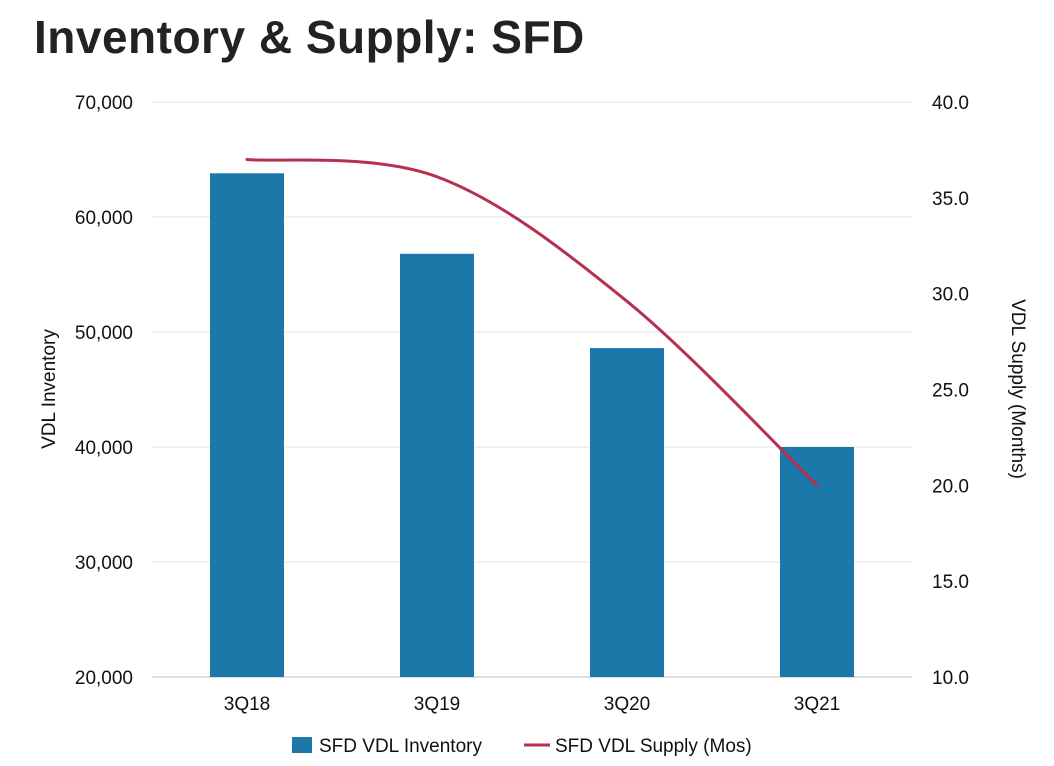 Image resolution: width=1054 pixels, height=766 pixels. Describe the element at coordinates (950, 295) in the screenshot. I see `right-tick-label: 30.0` at that location.